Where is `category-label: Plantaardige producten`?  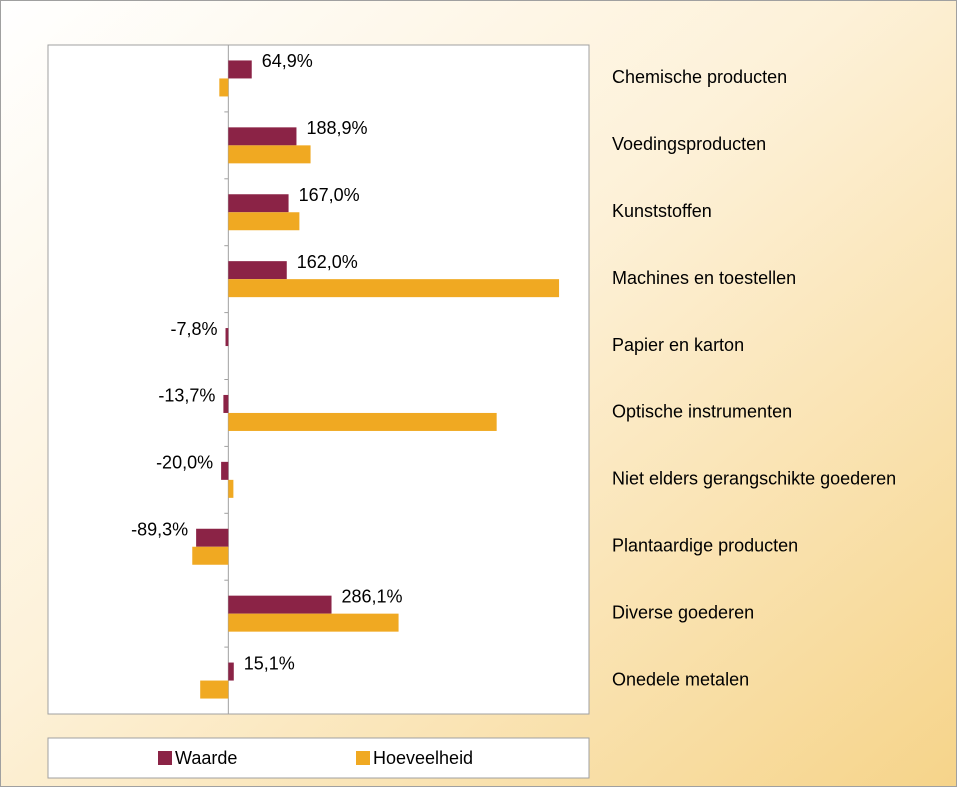
category-label: Plantaardige producten is located at coordinates (705, 546).